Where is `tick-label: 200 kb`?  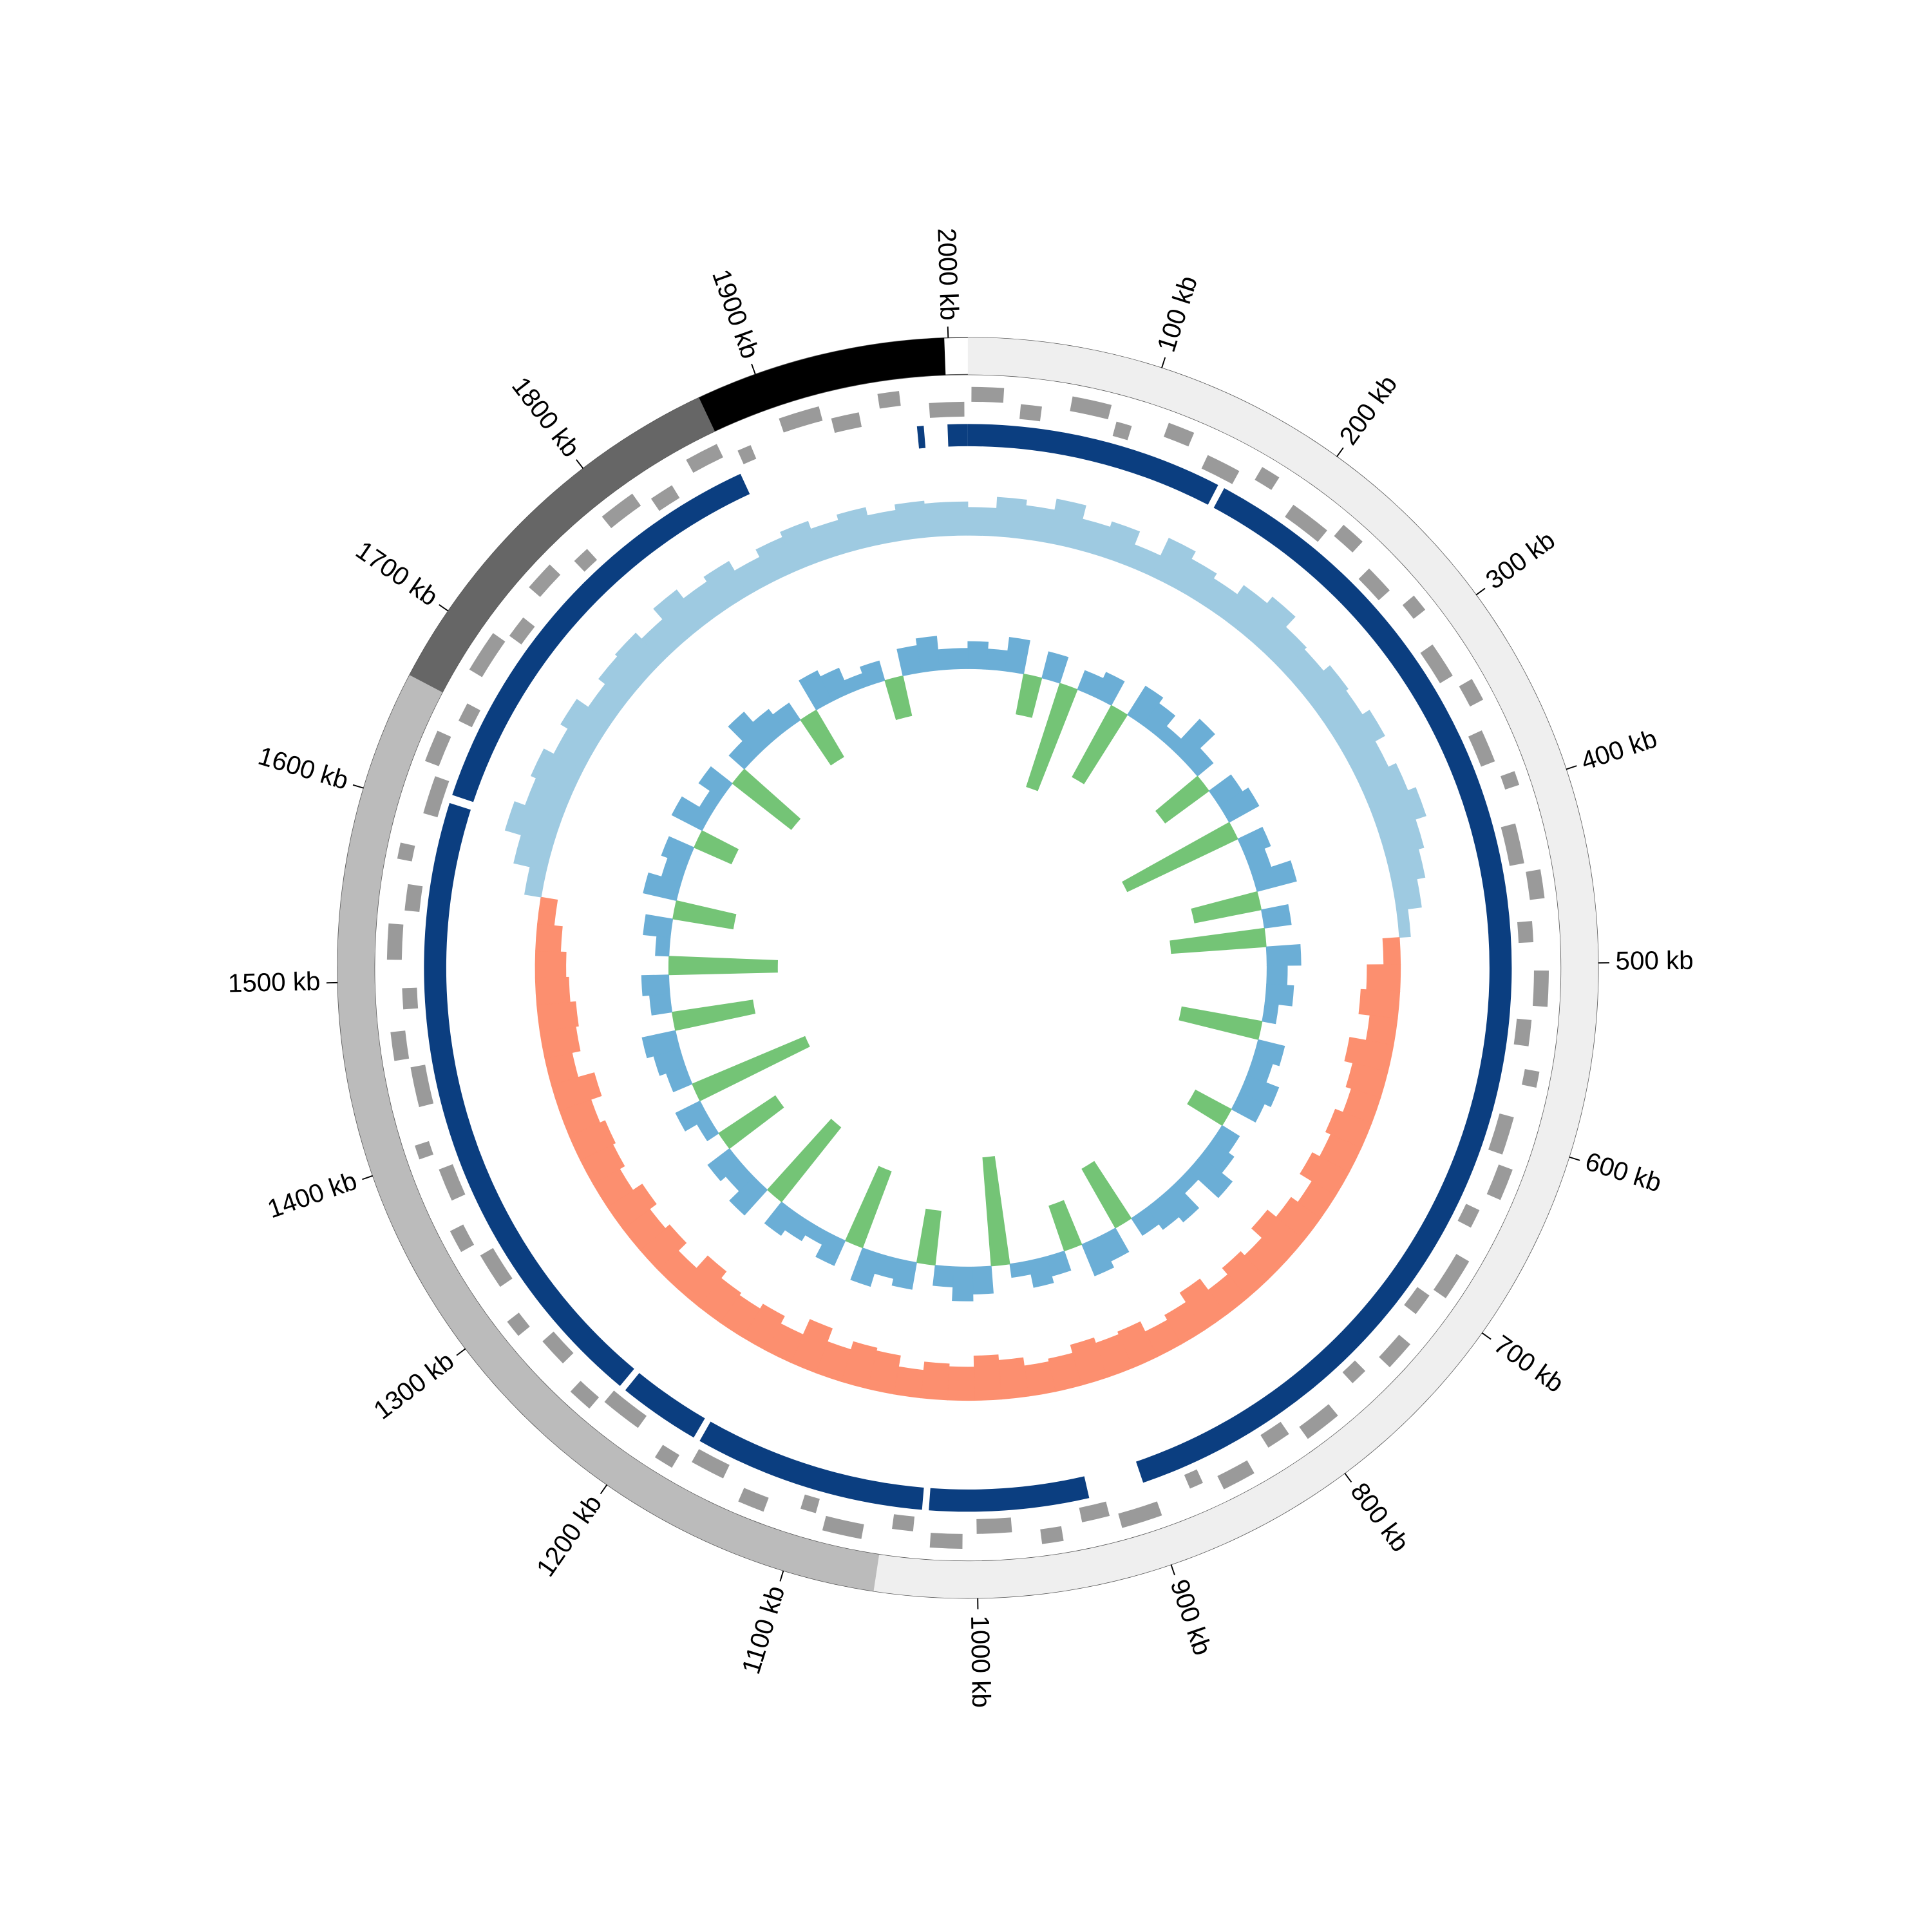 tick-label: 200 kb is located at coordinates (1368, 410).